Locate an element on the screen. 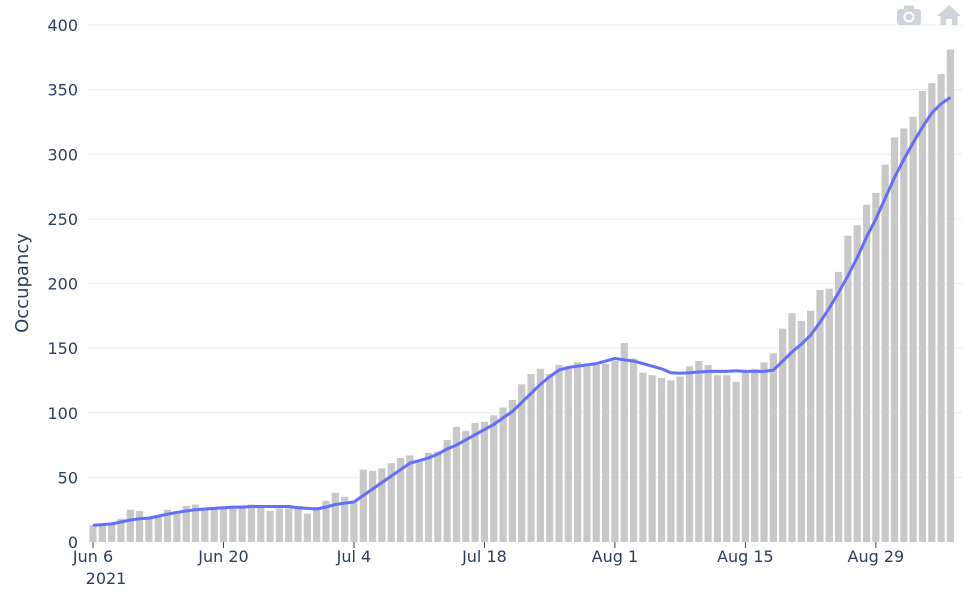 The height and width of the screenshot is (596, 970). y-tick-label: 50 is located at coordinates (68, 477).